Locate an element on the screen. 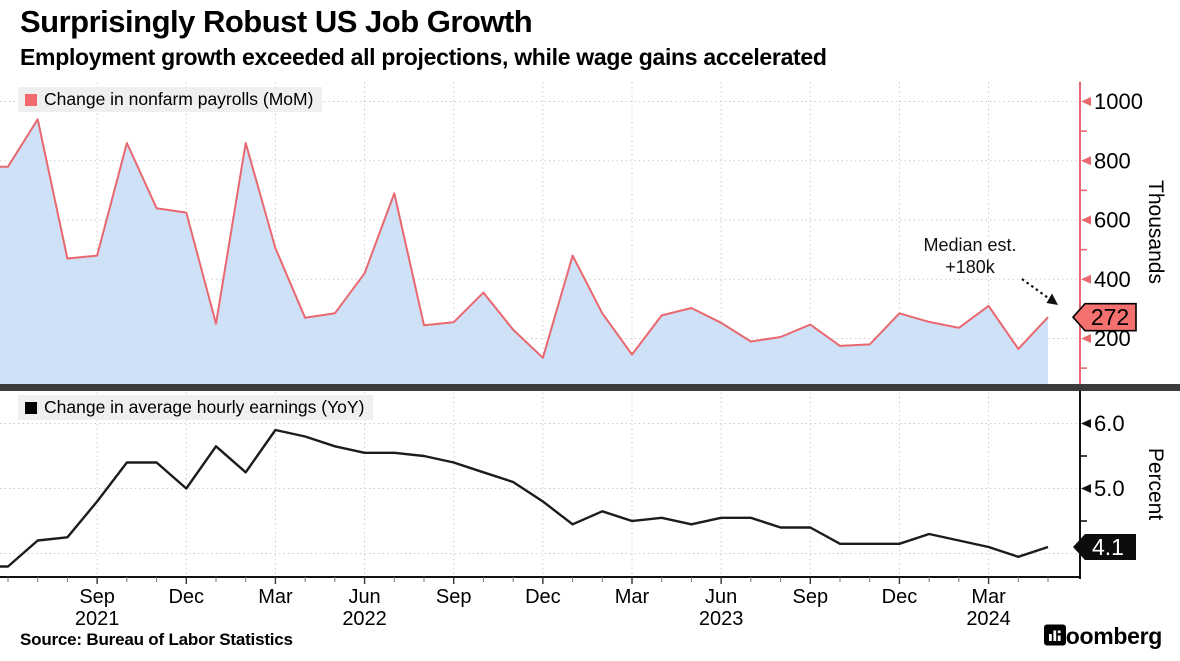  legend-earnings-label: Change in average hourly earnings (YoY) is located at coordinates (204, 407).